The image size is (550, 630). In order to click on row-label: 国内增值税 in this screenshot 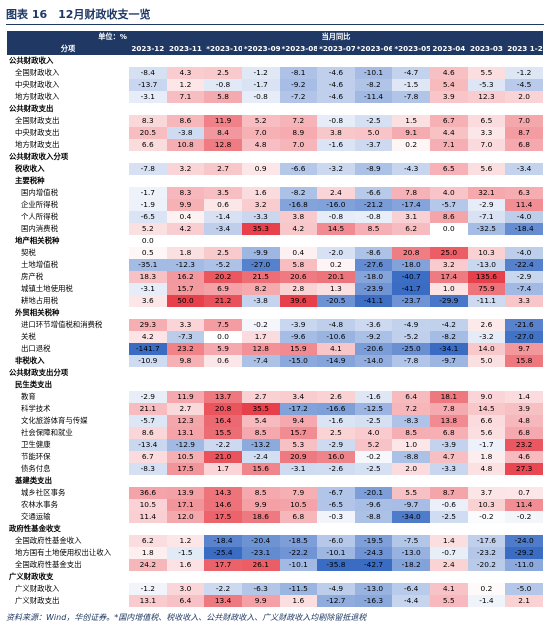, I will do `click(39, 192)`.